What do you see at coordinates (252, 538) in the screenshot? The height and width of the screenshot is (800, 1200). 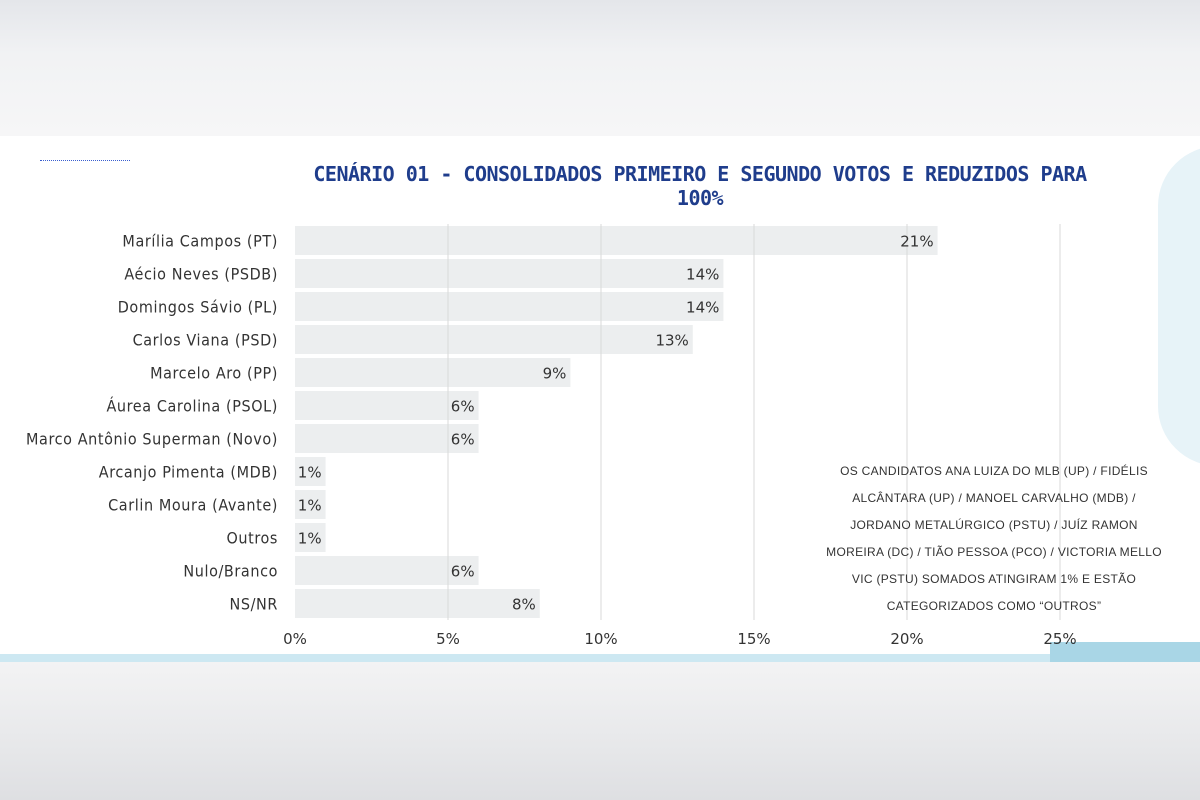 I see `category-label: Outros` at bounding box center [252, 538].